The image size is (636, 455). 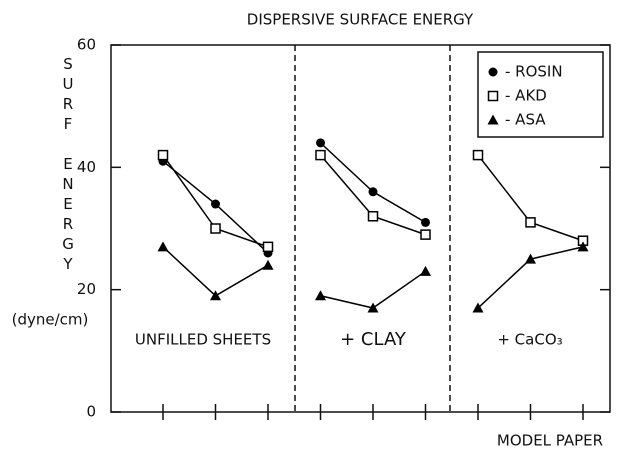 I want to click on legend-label: - ASA, so click(x=525, y=120).